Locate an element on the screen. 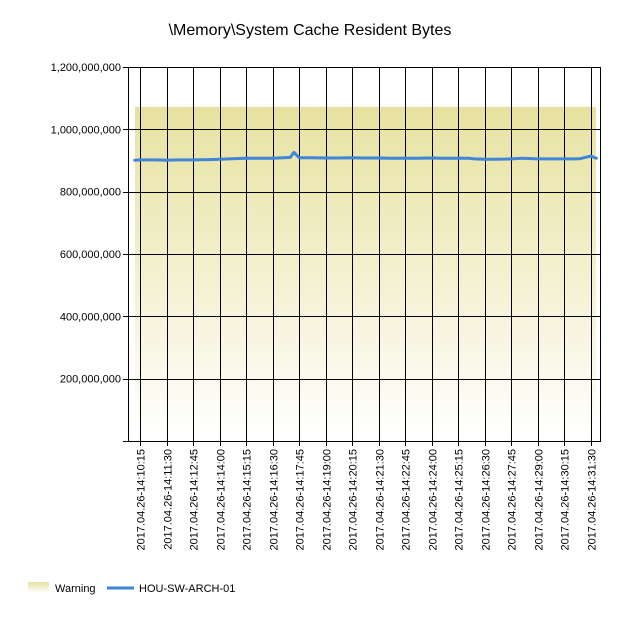 The height and width of the screenshot is (620, 620). x-tick-label: 2017.04.26-14:20:15 is located at coordinates (354, 500).